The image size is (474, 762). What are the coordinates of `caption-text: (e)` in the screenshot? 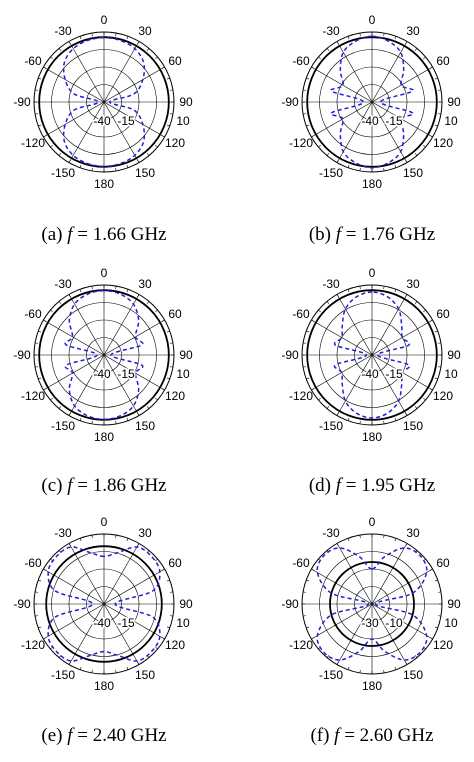 It's located at (54, 735).